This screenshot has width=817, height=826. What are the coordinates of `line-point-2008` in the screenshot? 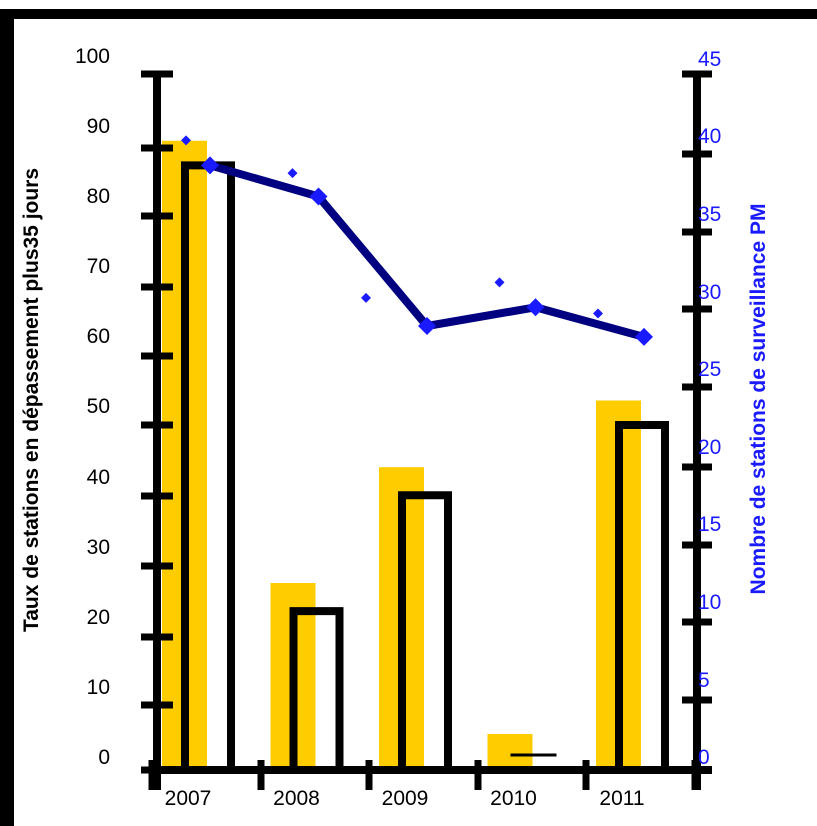 It's located at (318, 196).